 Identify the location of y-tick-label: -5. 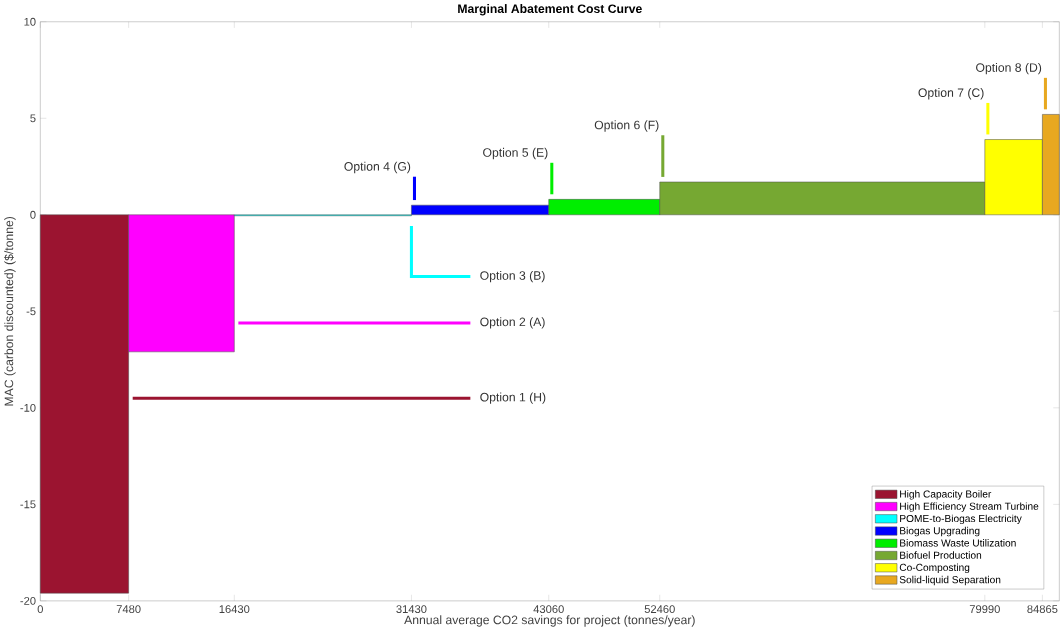
(31, 311).